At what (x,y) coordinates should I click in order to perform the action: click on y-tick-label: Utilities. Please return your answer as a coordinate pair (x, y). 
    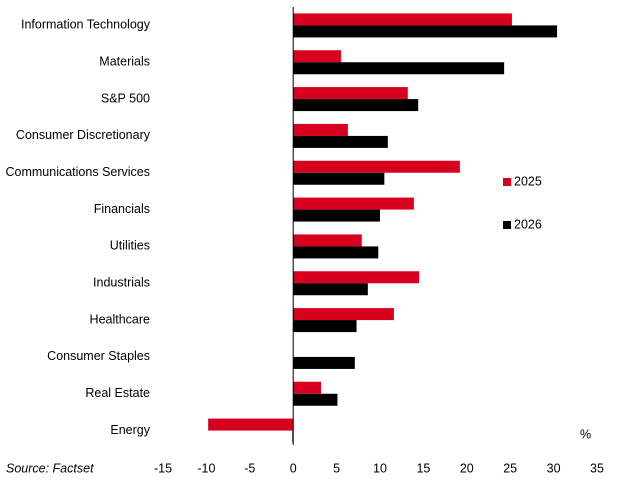
    Looking at the image, I should click on (130, 246).